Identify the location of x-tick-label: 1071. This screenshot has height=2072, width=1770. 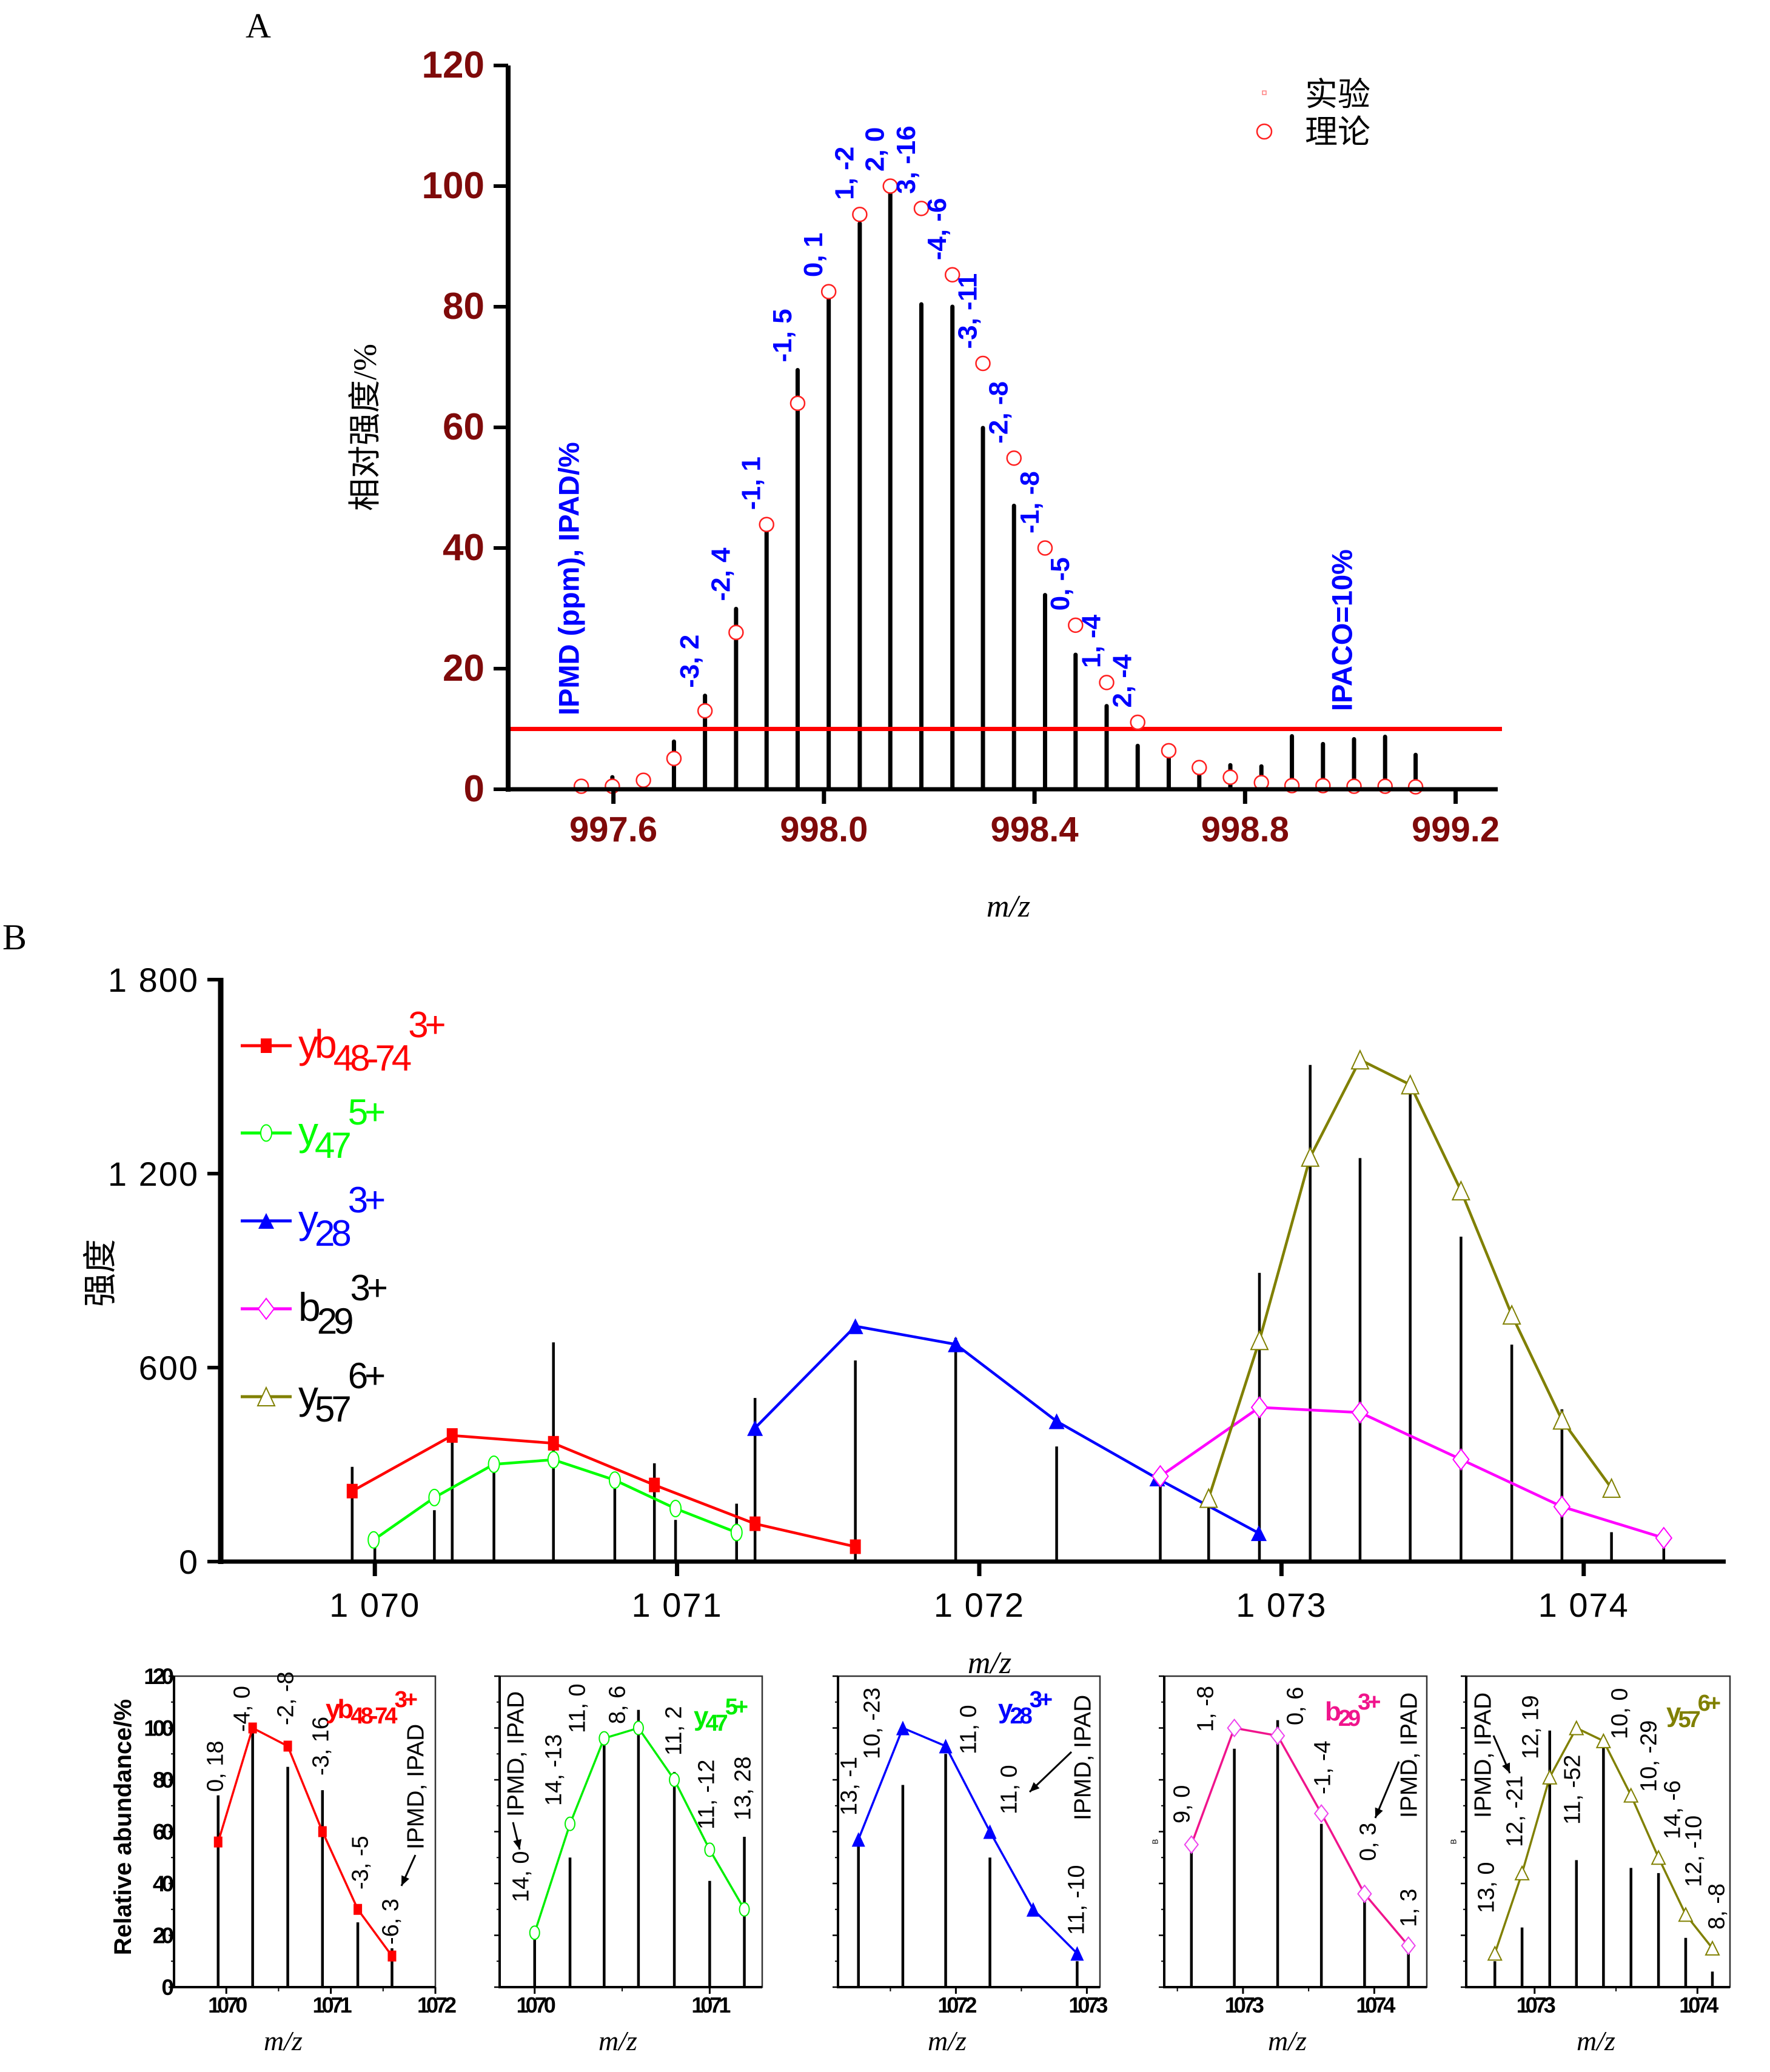
(333, 2005).